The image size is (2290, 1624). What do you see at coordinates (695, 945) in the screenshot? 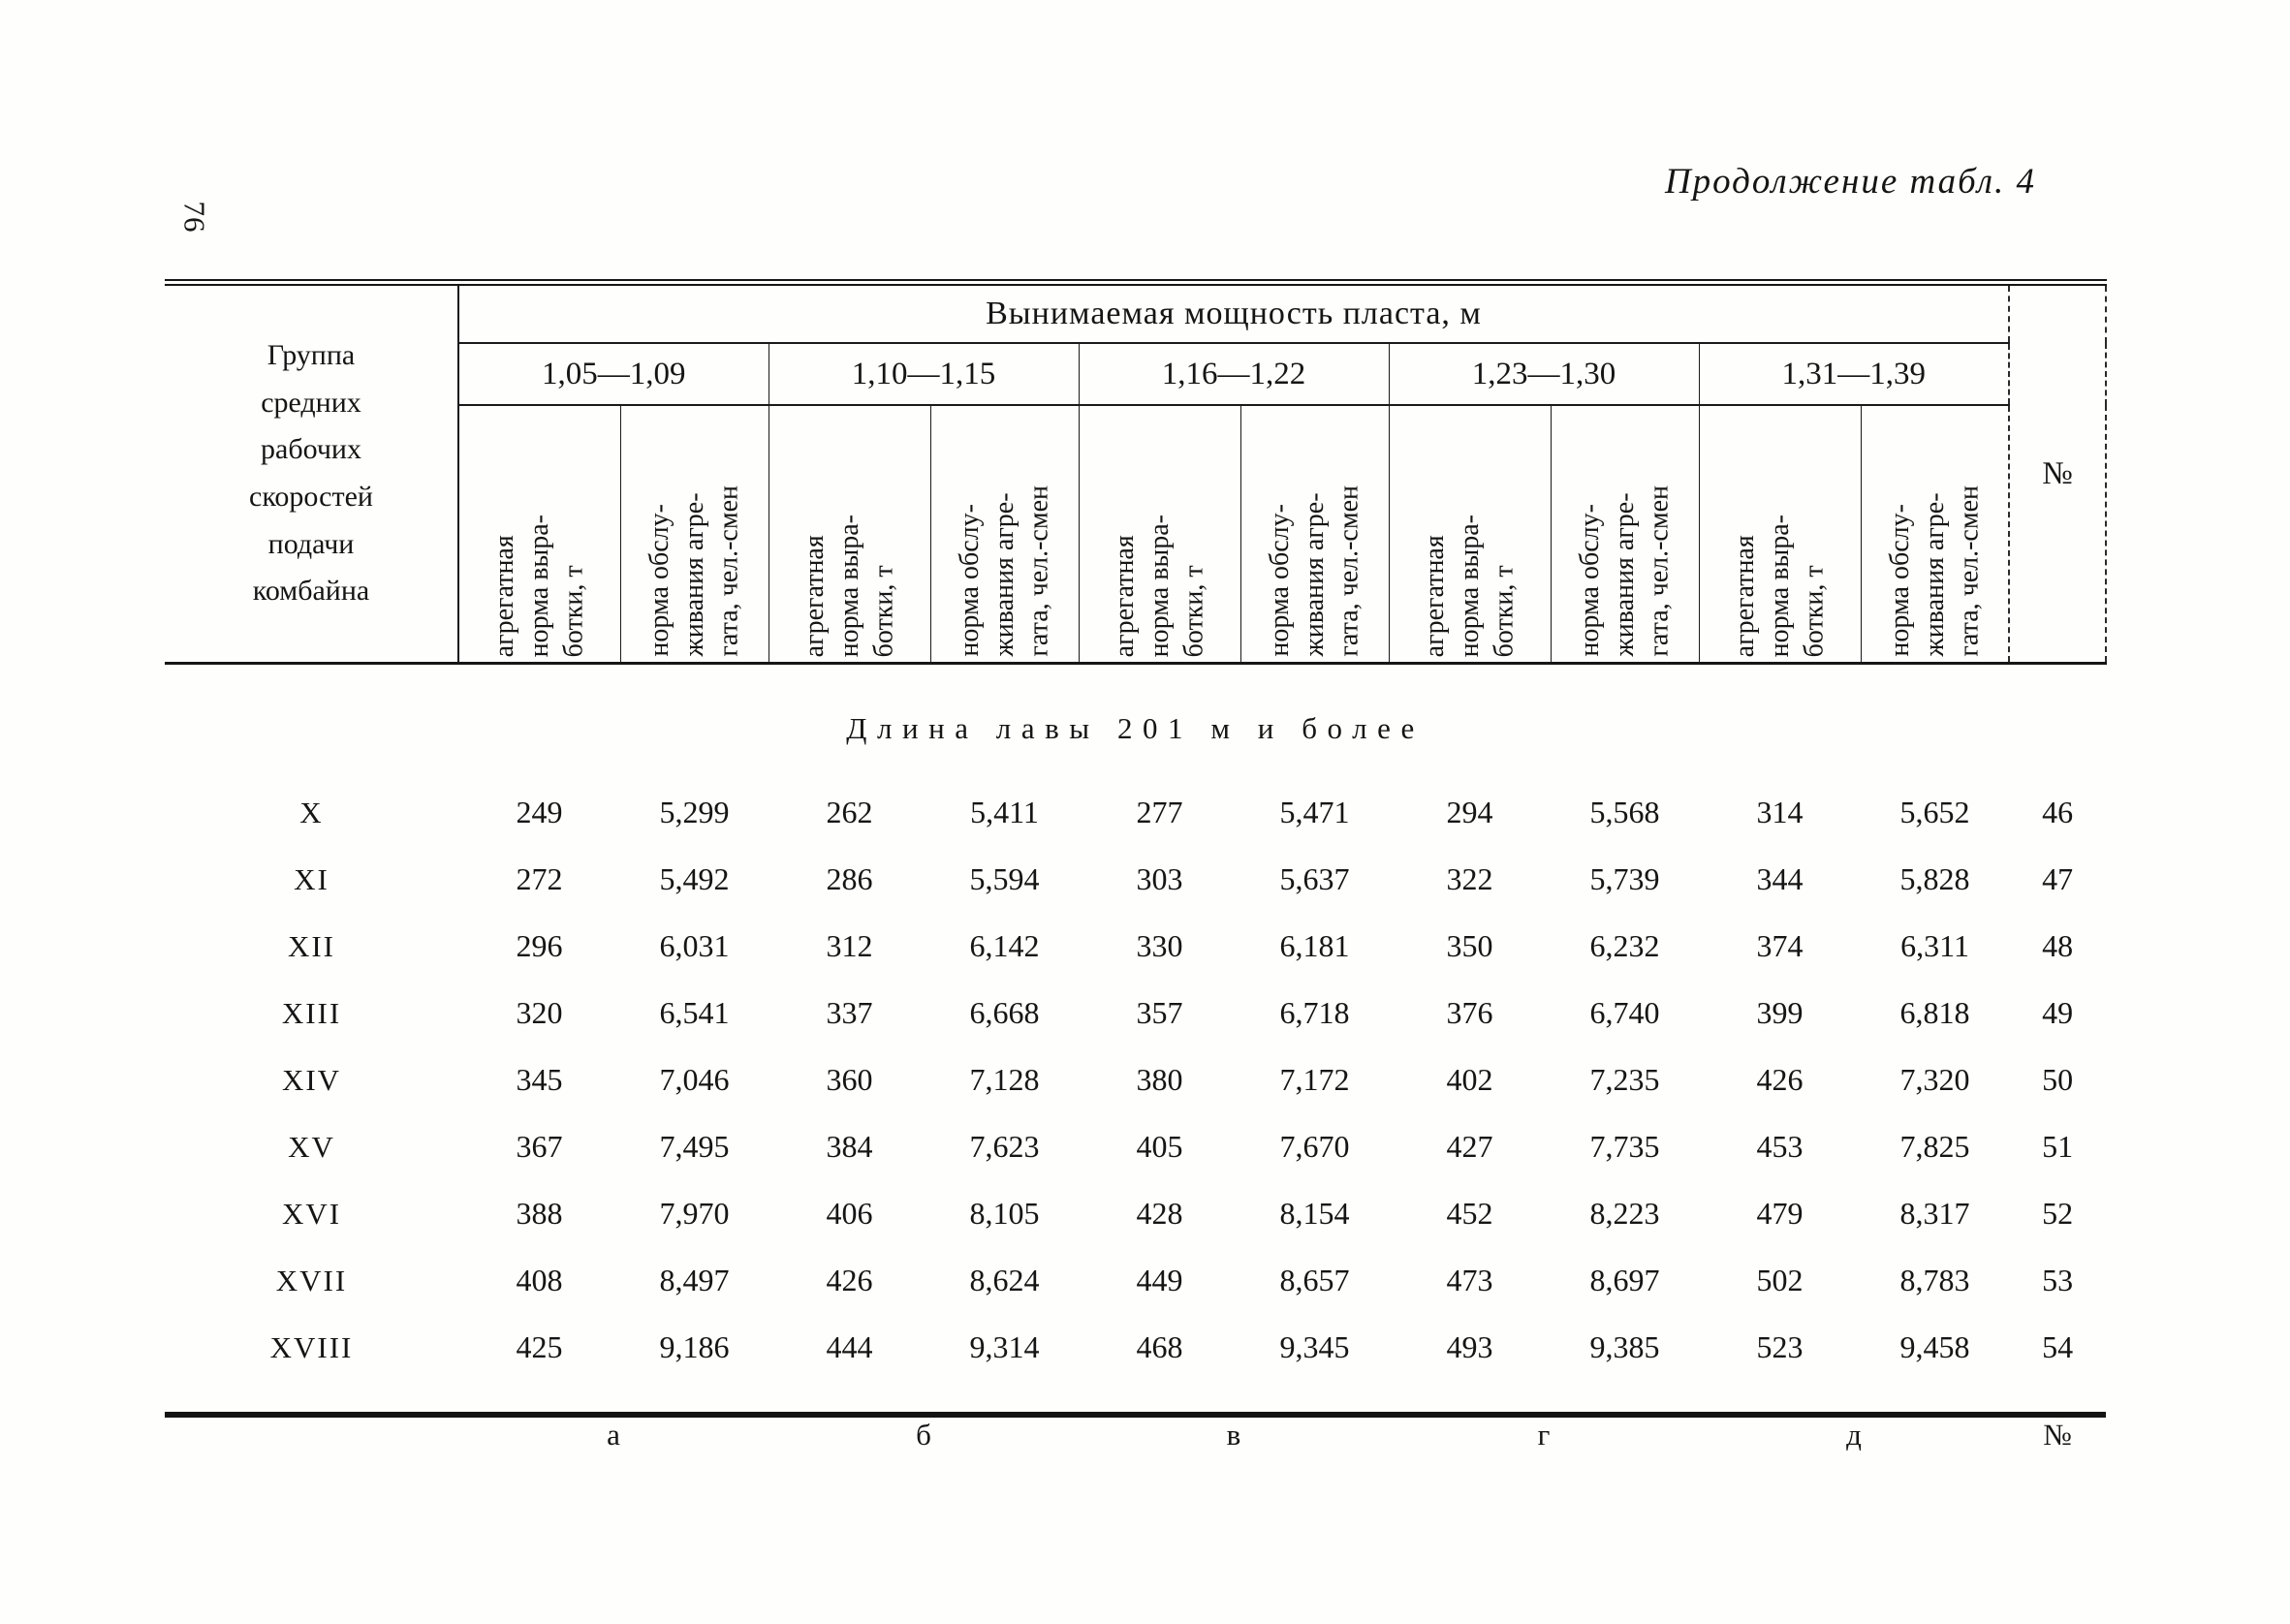
I see `cell-value: 6,031` at bounding box center [695, 945].